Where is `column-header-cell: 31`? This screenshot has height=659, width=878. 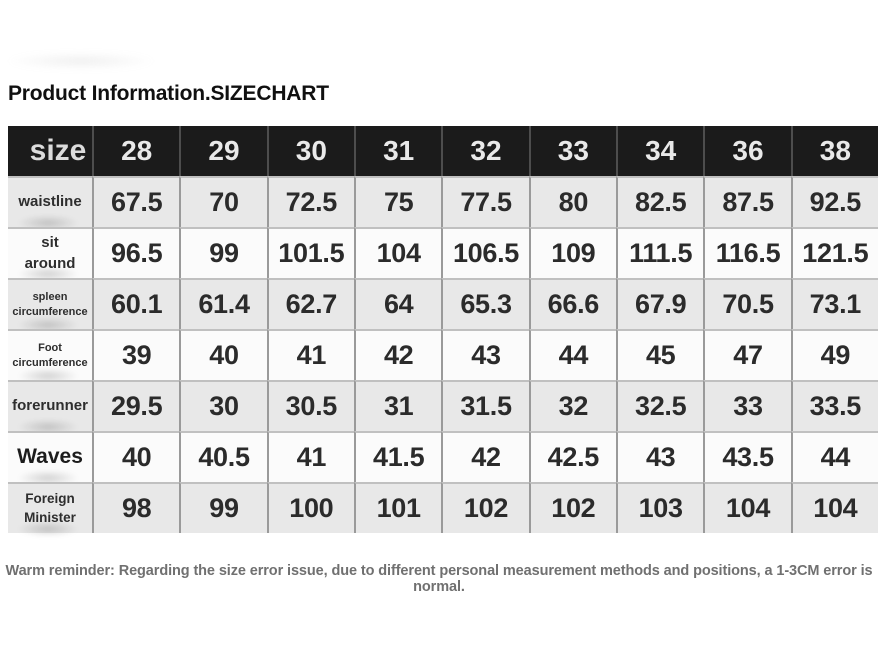 column-header-cell: 31 is located at coordinates (398, 151).